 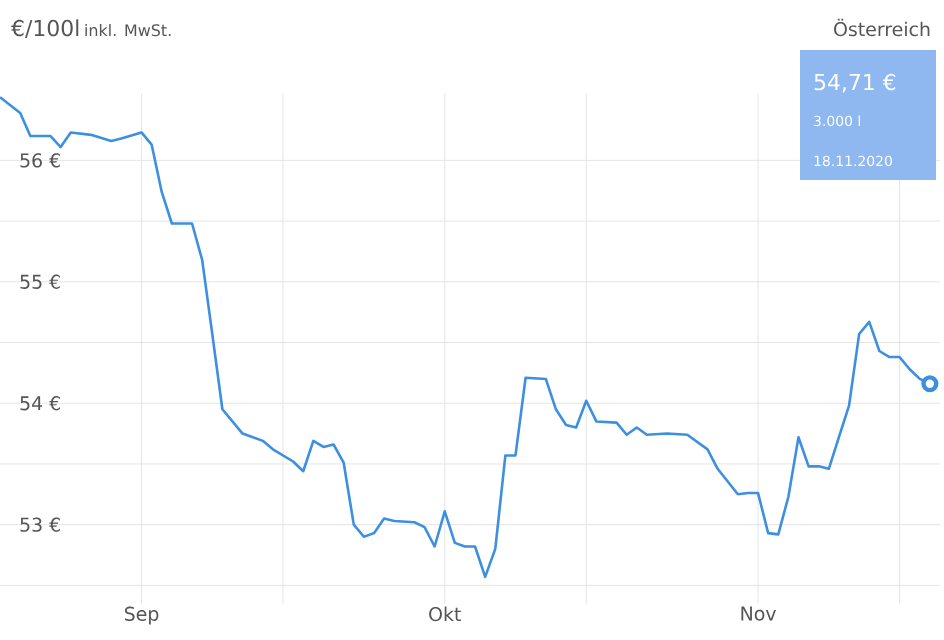 I want to click on y-tick-label: 54 €, so click(x=40, y=403).